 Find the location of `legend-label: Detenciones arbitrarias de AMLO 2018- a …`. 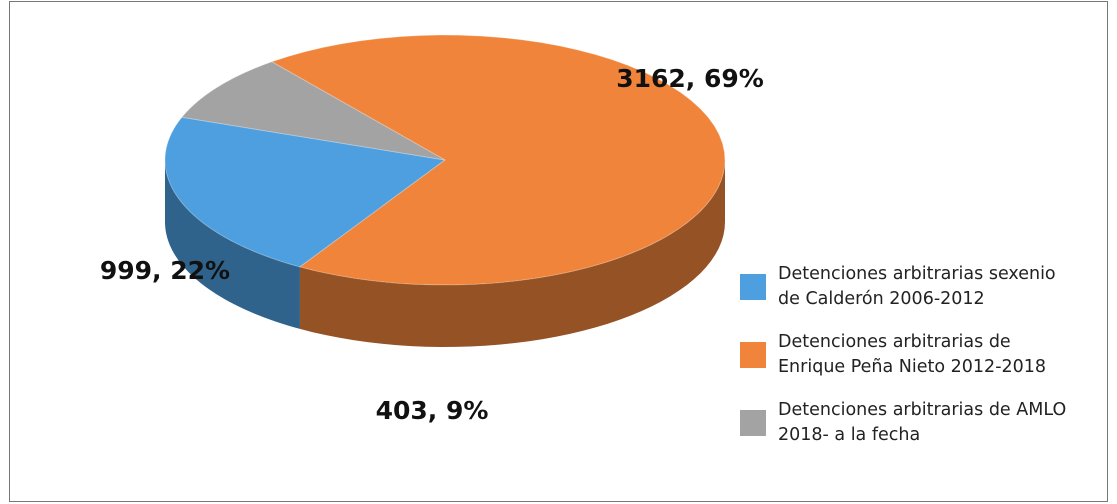

legend-label: Detenciones arbitrarias de AMLO 2018- a … is located at coordinates (922, 422).